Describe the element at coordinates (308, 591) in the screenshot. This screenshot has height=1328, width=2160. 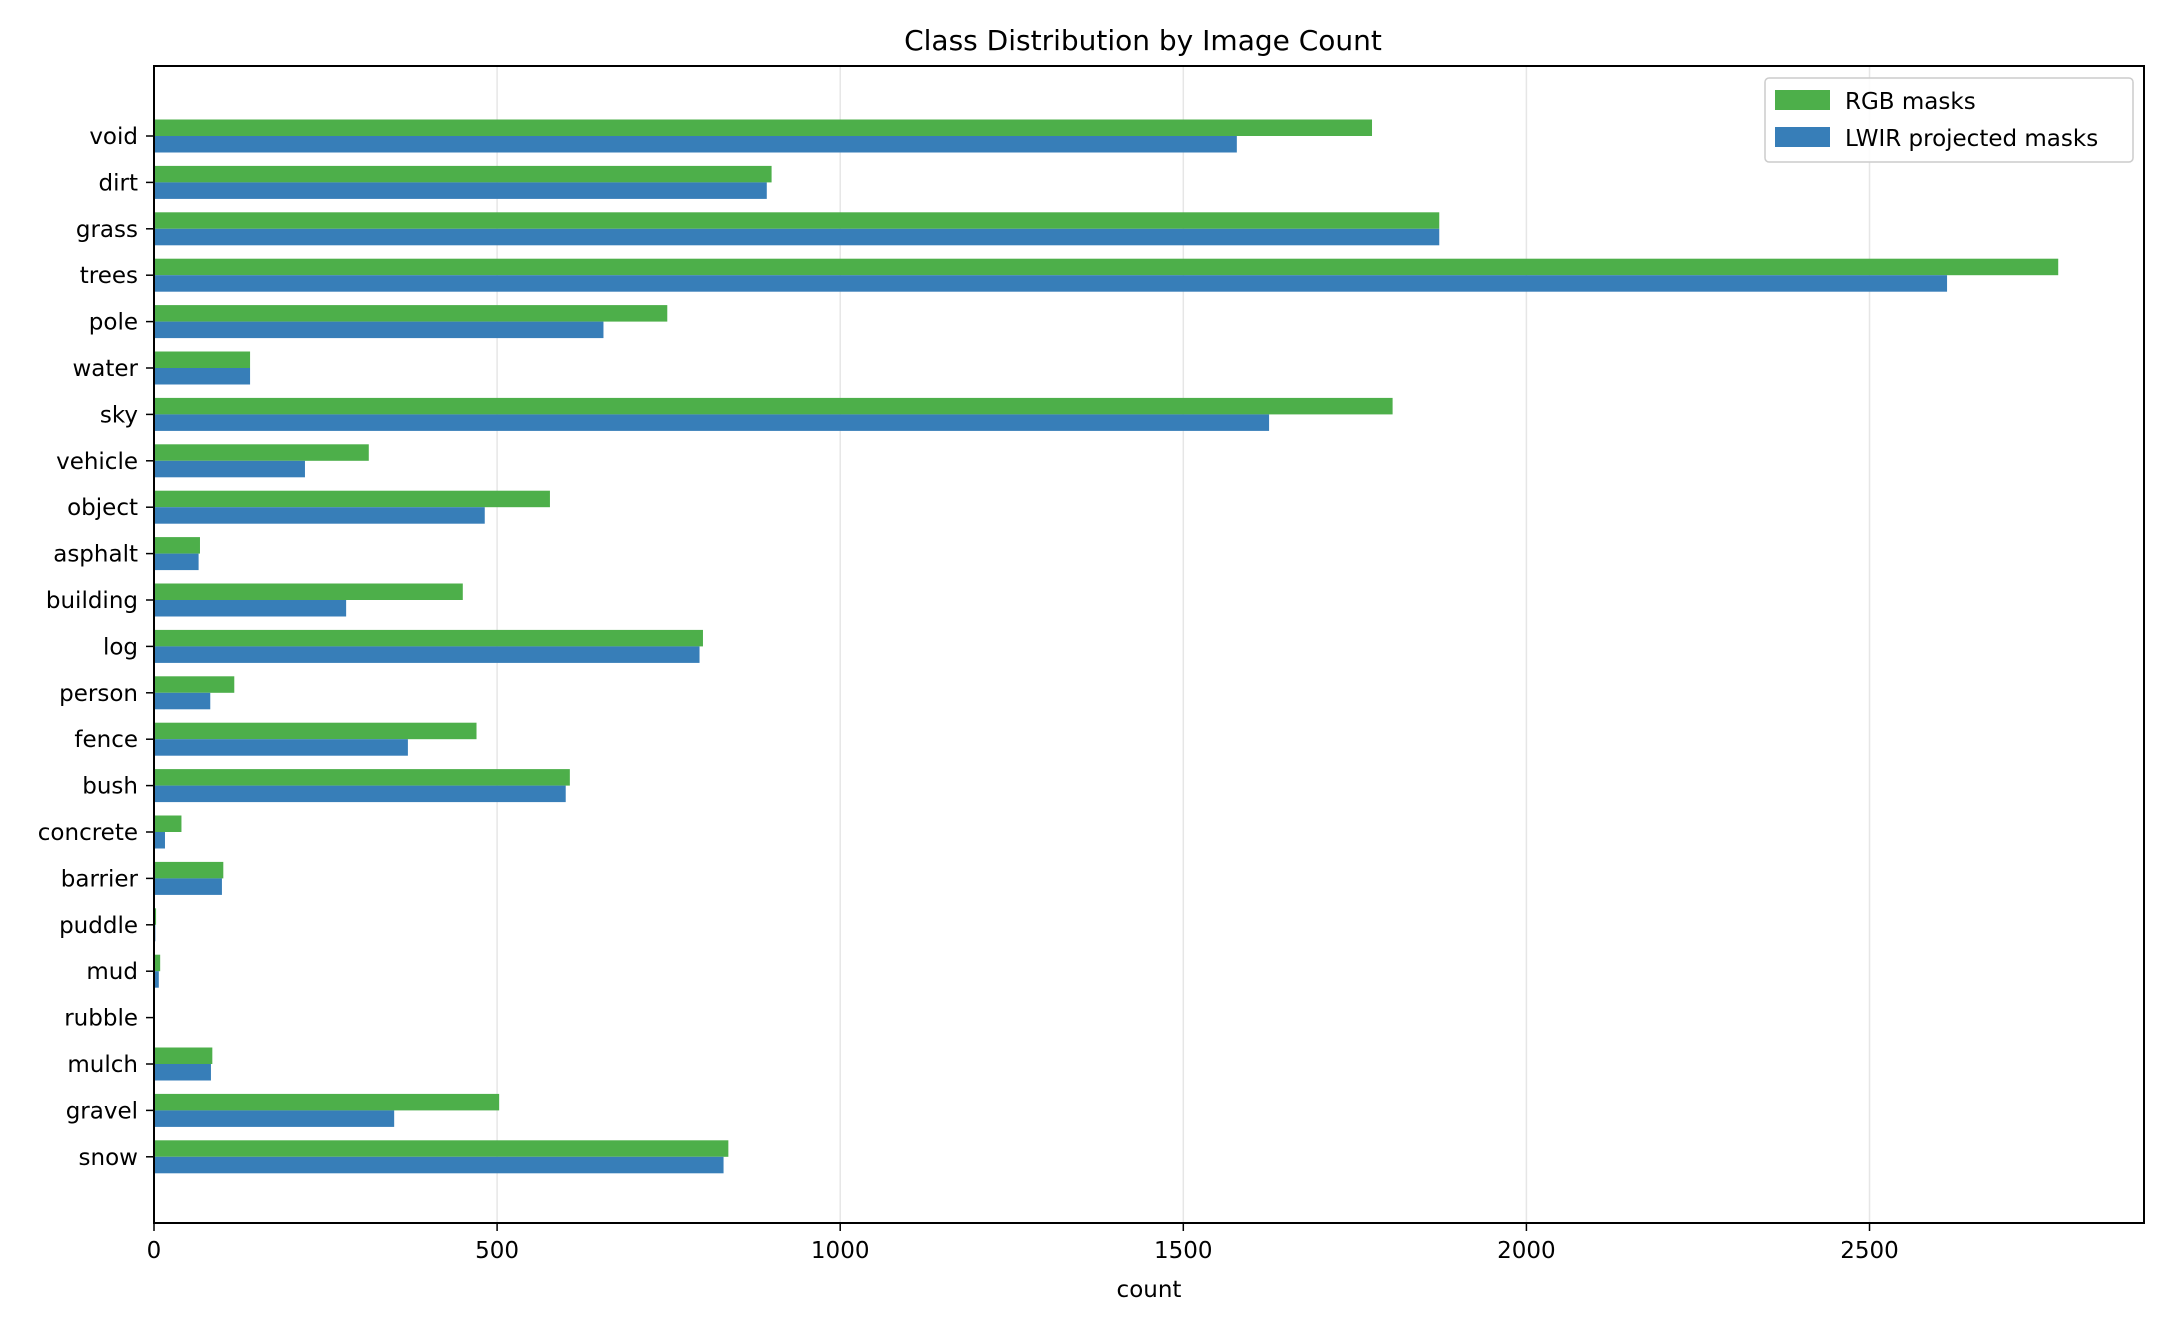
I see `bar-rgb-masks-building` at that location.